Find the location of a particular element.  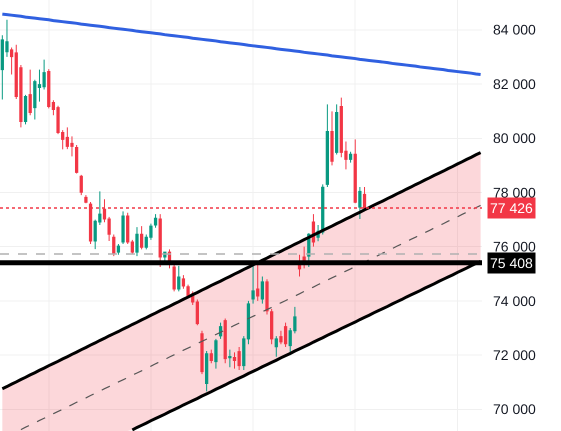

y-tick-label: 76 000 is located at coordinates (514, 246).